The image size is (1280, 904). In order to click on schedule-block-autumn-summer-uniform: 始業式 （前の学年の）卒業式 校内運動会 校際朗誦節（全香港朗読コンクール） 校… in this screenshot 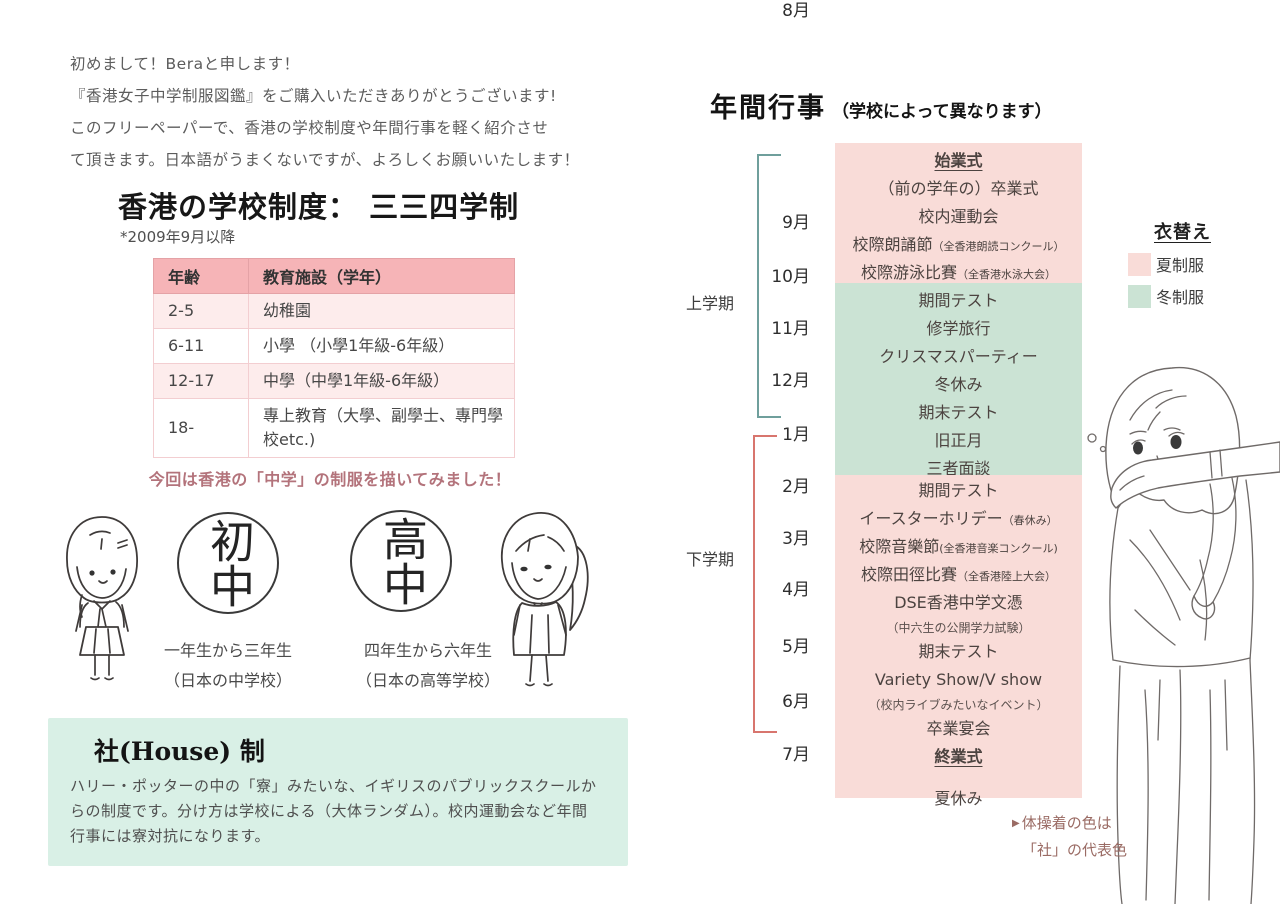, I will do `click(958, 215)`.